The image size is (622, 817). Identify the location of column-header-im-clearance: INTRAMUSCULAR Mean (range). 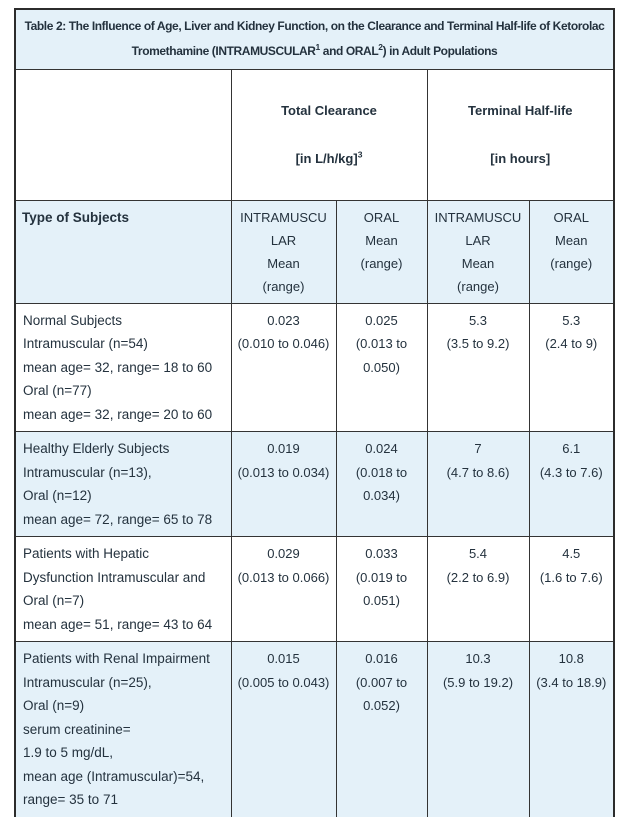
(283, 251).